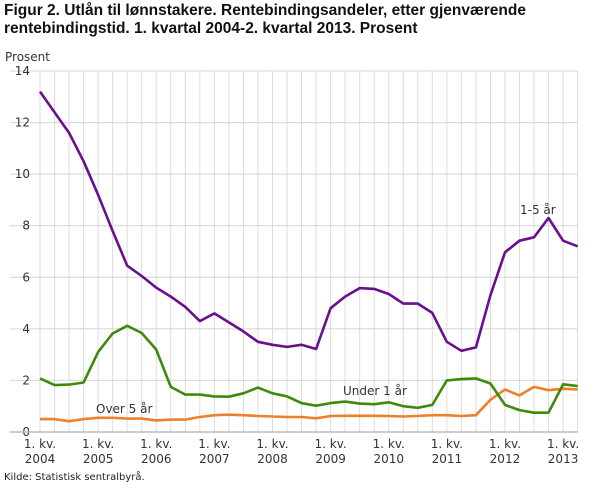  What do you see at coordinates (272, 459) in the screenshot?
I see `x-tick-label: 2008` at bounding box center [272, 459].